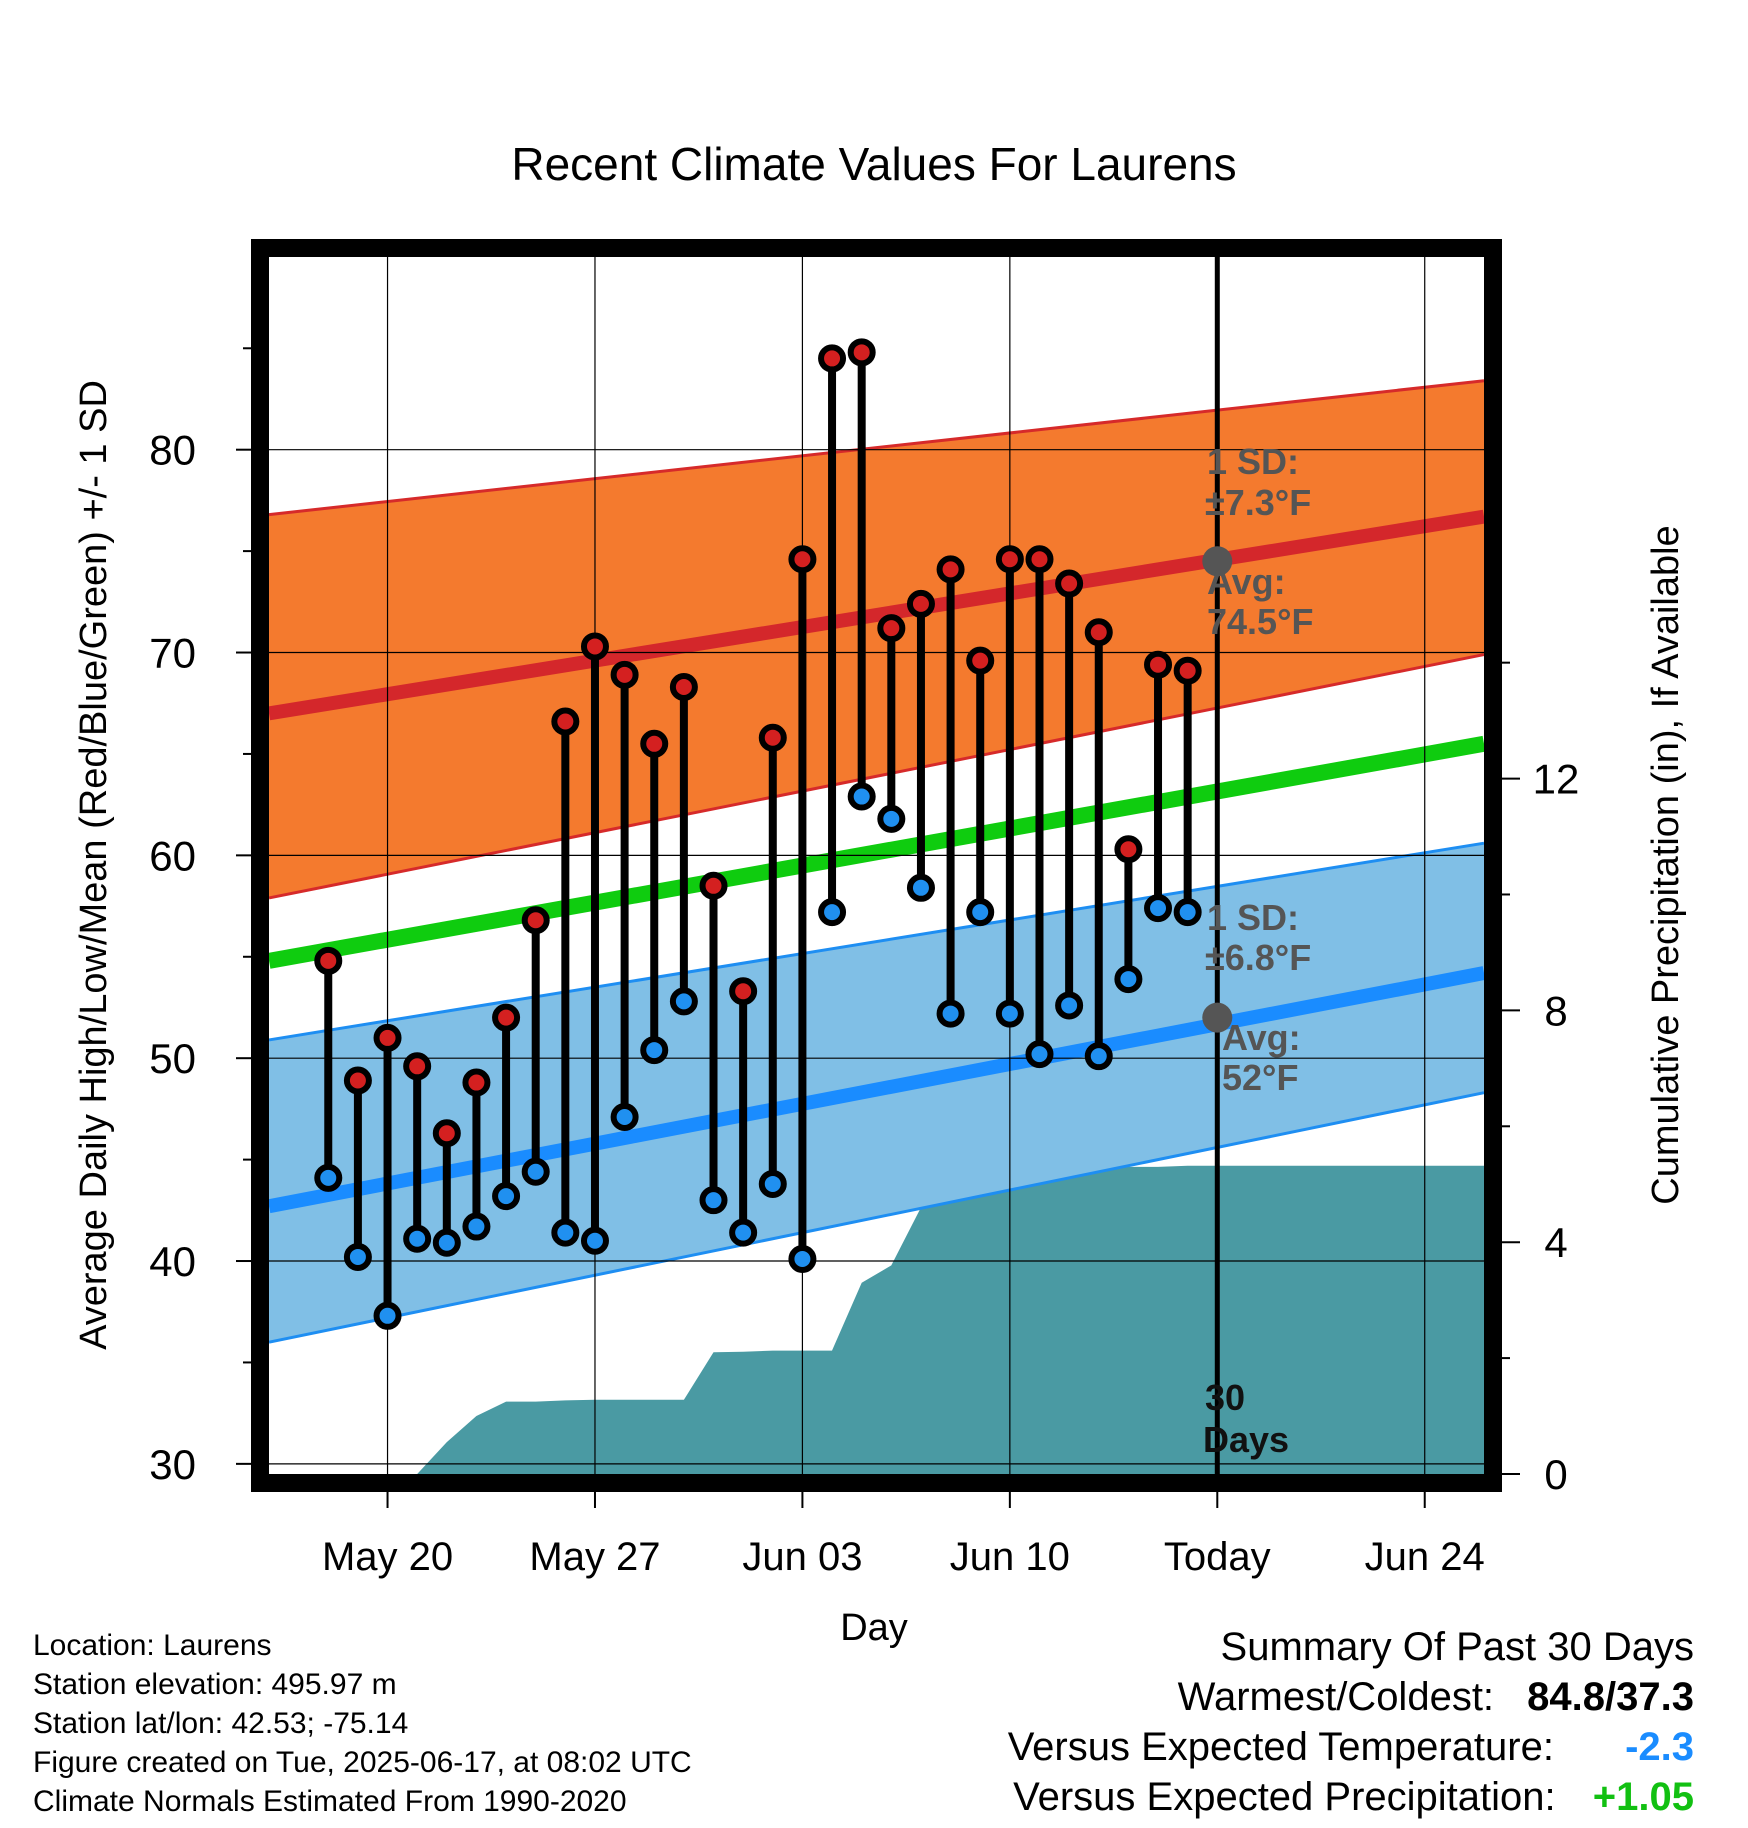  What do you see at coordinates (1260, 1077) in the screenshot?
I see `low-avg-value: 52°F` at bounding box center [1260, 1077].